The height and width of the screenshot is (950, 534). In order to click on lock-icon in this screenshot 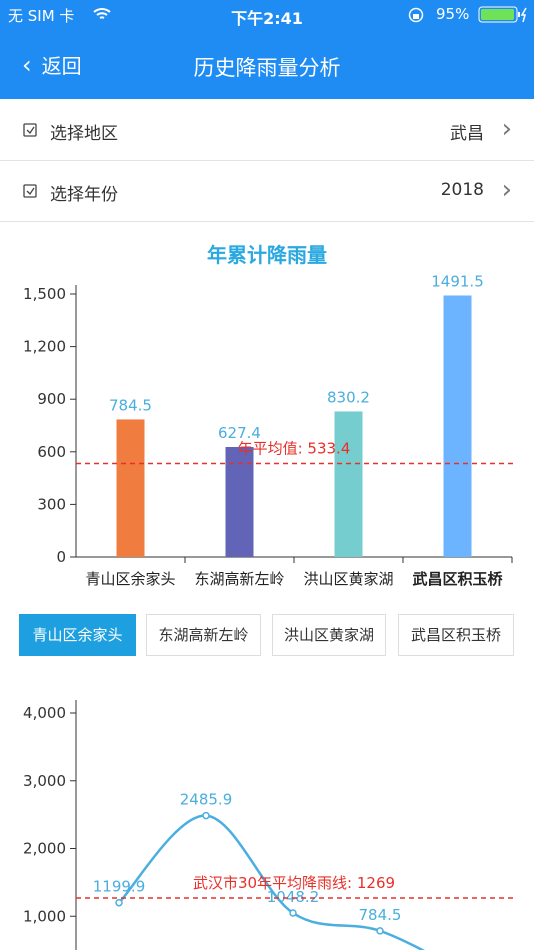, I will do `click(416, 15)`.